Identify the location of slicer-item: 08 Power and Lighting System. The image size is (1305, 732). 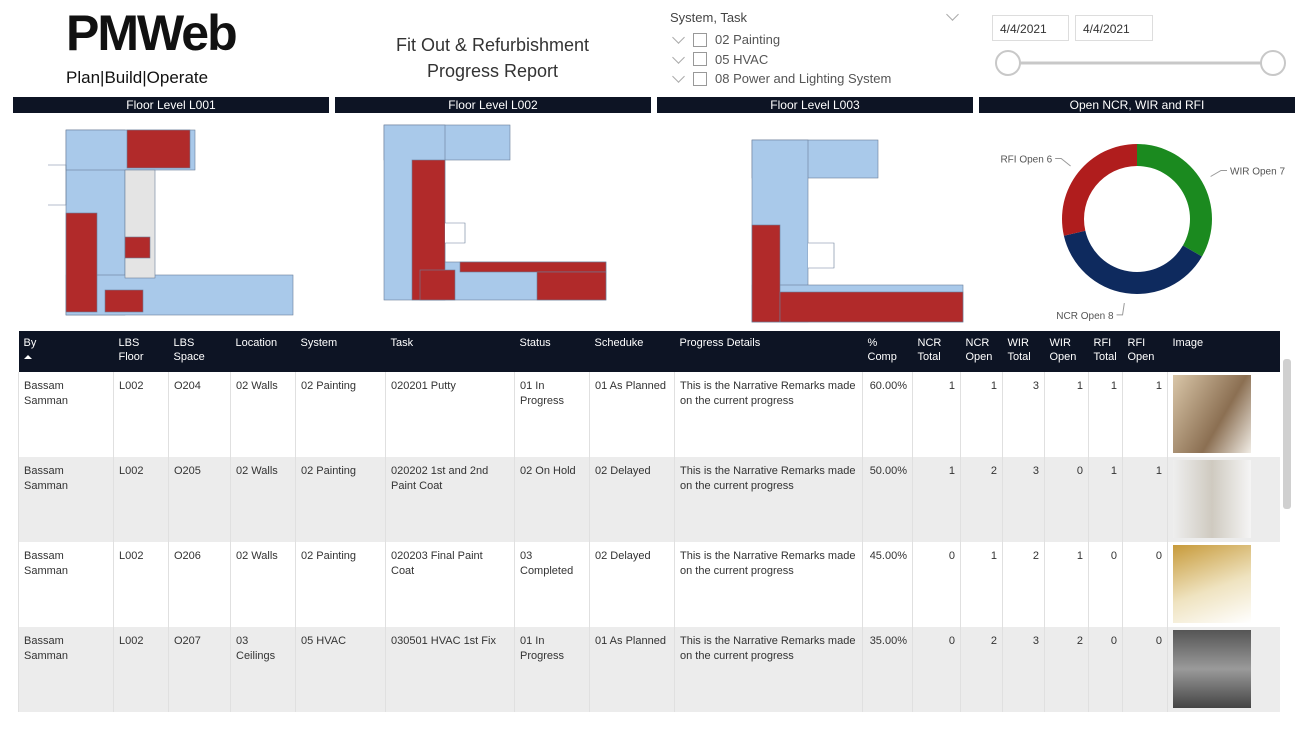
(817, 79).